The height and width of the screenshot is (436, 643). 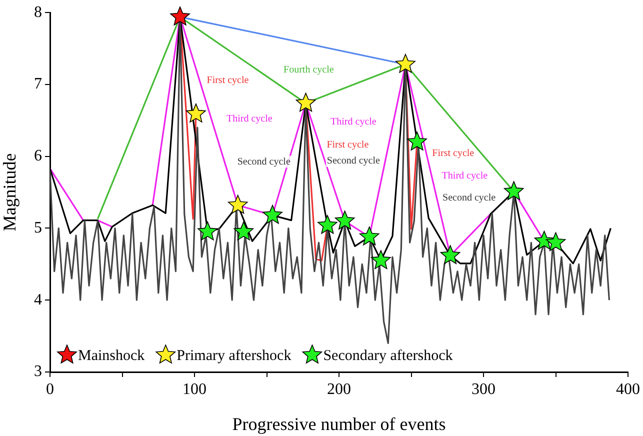 What do you see at coordinates (112, 356) in the screenshot?
I see `legend-label: Mainshock` at bounding box center [112, 356].